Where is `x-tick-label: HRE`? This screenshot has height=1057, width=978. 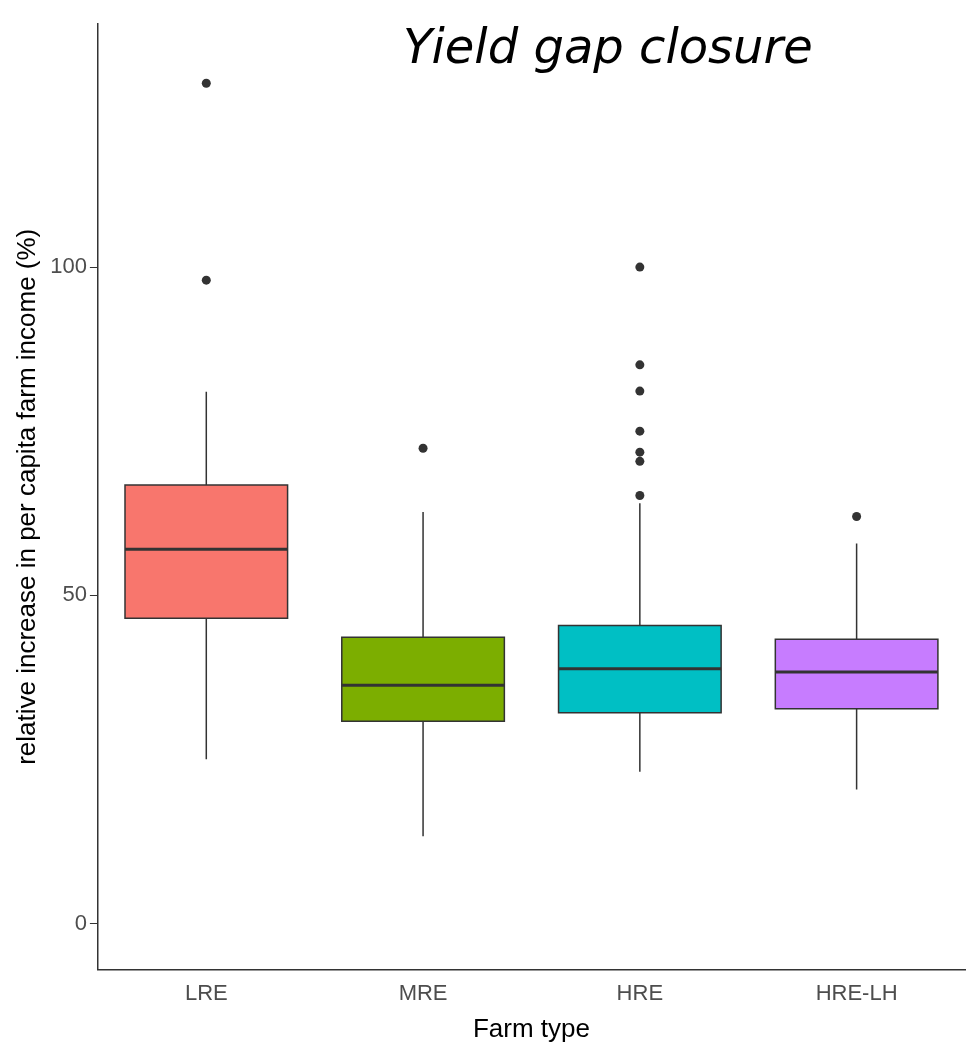 x-tick-label: HRE is located at coordinates (640, 992).